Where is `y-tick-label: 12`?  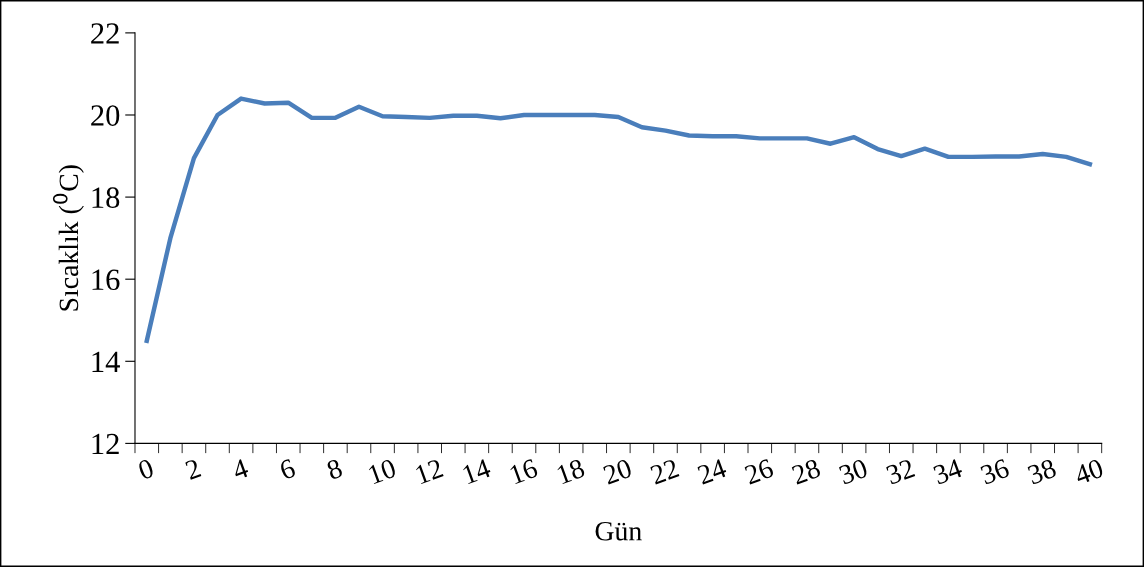
y-tick-label: 12 is located at coordinates (105, 443).